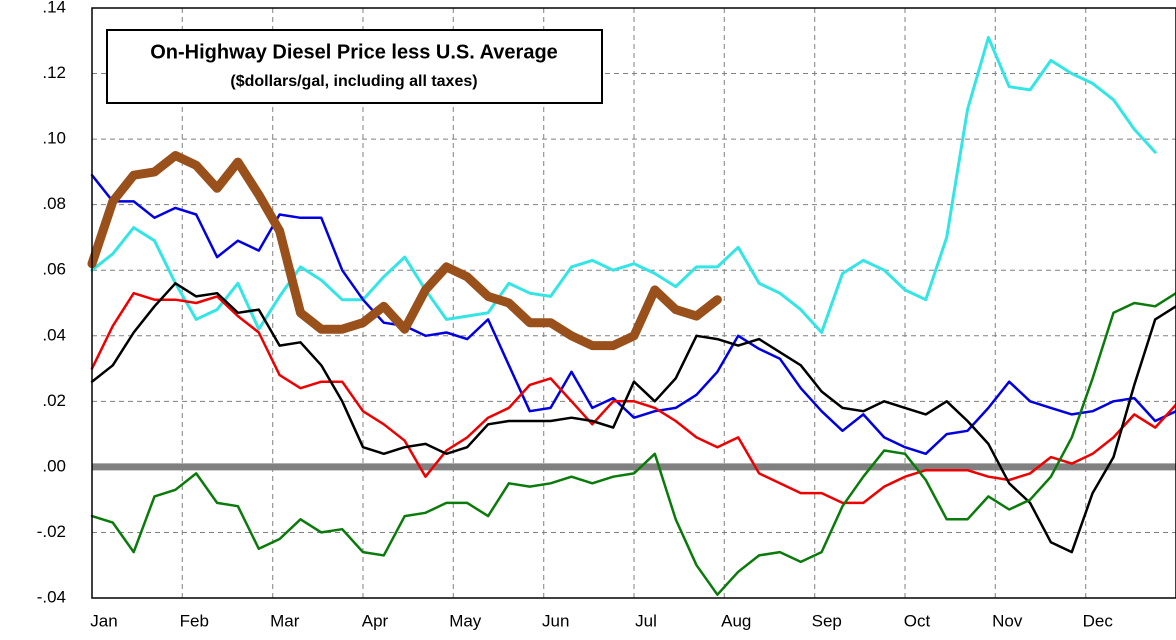  What do you see at coordinates (51, 531) in the screenshot?
I see `y-tick-label: -.02` at bounding box center [51, 531].